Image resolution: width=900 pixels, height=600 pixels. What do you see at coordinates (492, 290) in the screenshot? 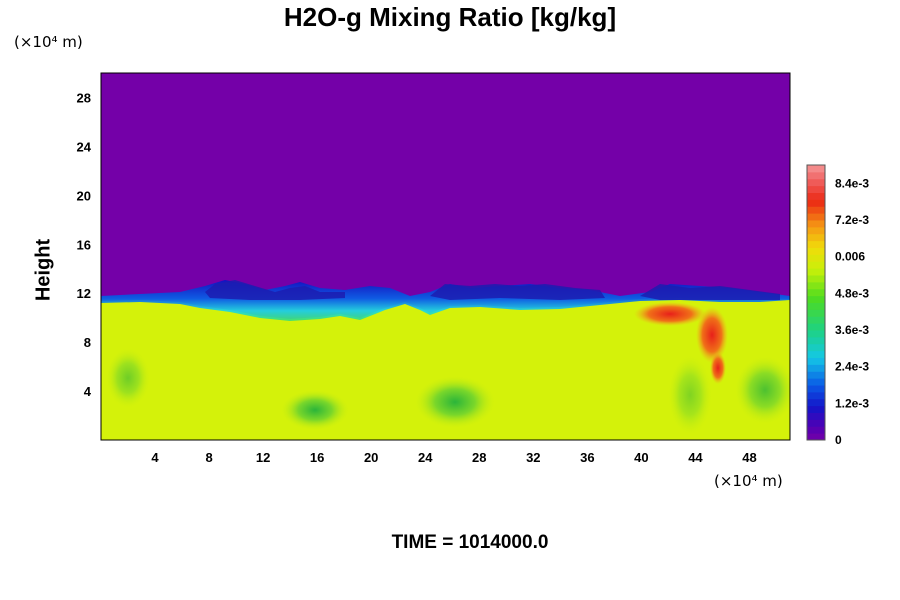
I see `upper-cloud-puffs` at bounding box center [492, 290].